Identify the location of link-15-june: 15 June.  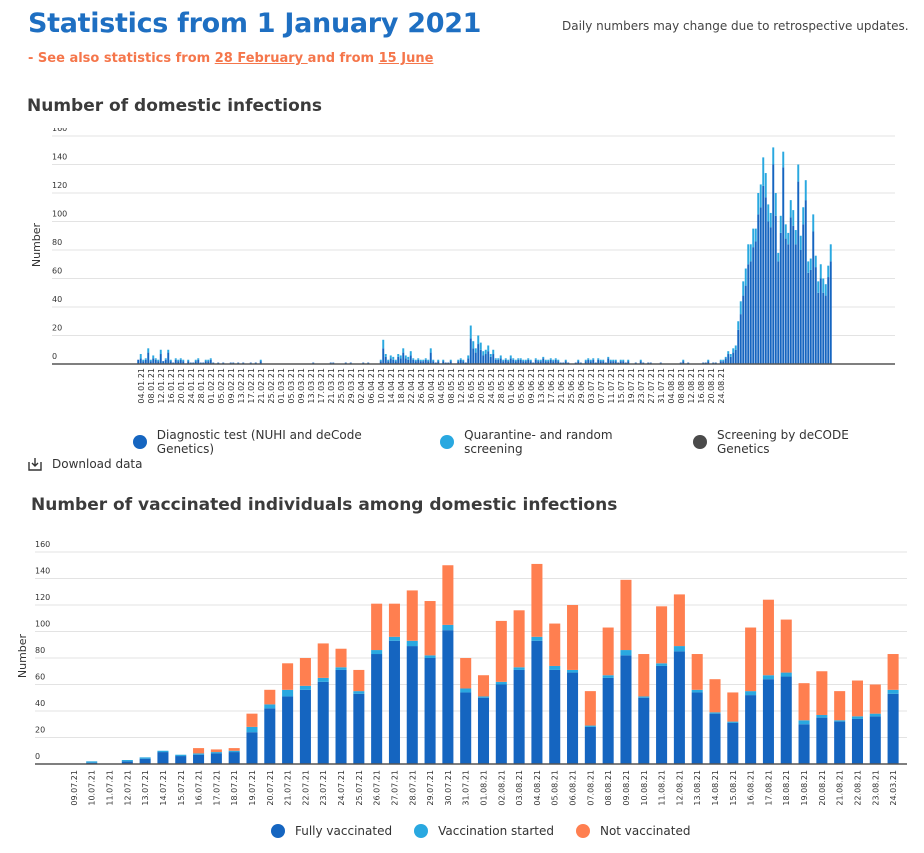
(406, 58).